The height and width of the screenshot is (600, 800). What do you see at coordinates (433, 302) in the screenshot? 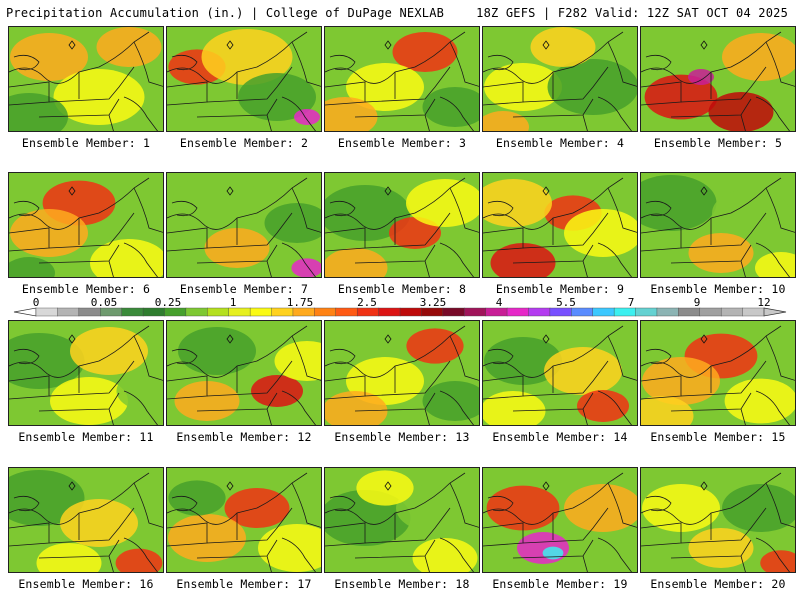
I see `scale-tick-label: 3.25` at bounding box center [433, 302].